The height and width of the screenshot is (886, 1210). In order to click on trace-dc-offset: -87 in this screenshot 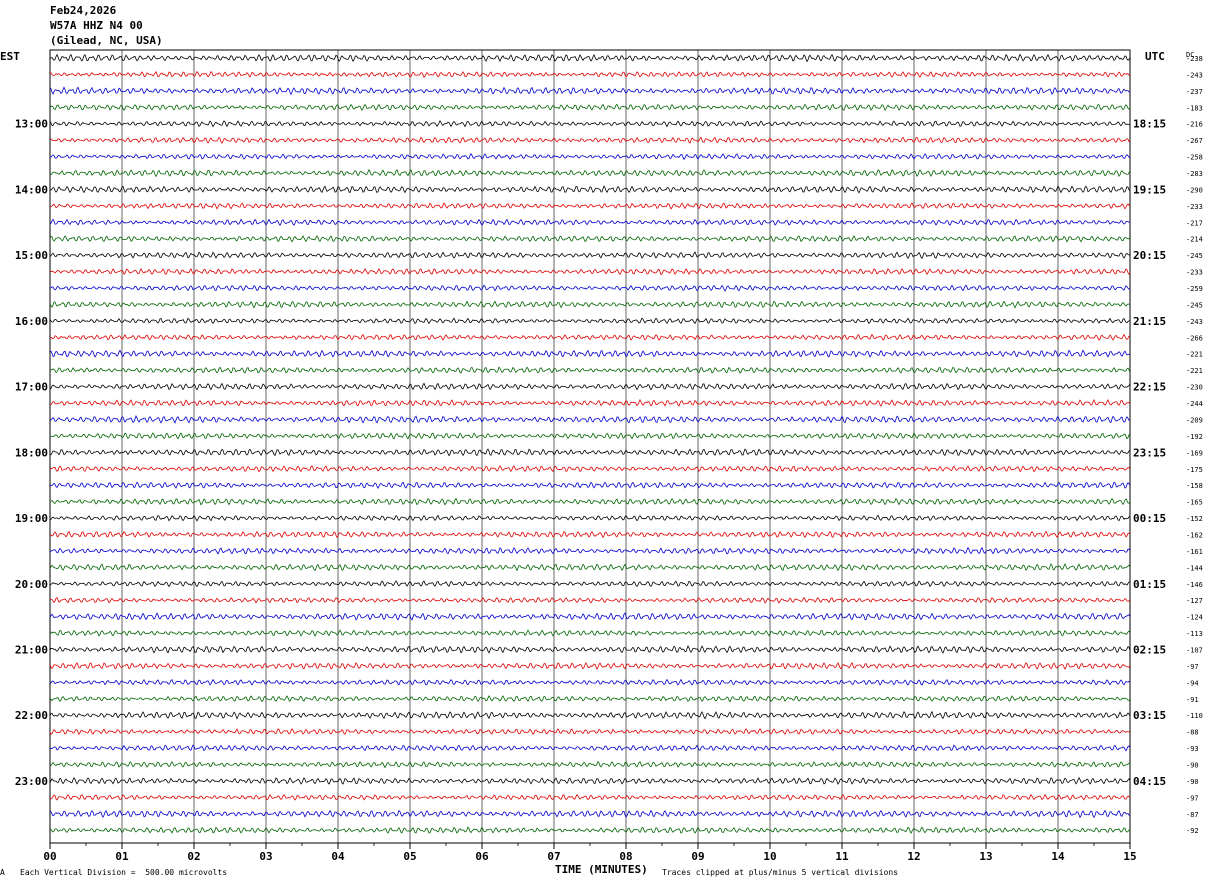, I will do `click(1192, 815)`.